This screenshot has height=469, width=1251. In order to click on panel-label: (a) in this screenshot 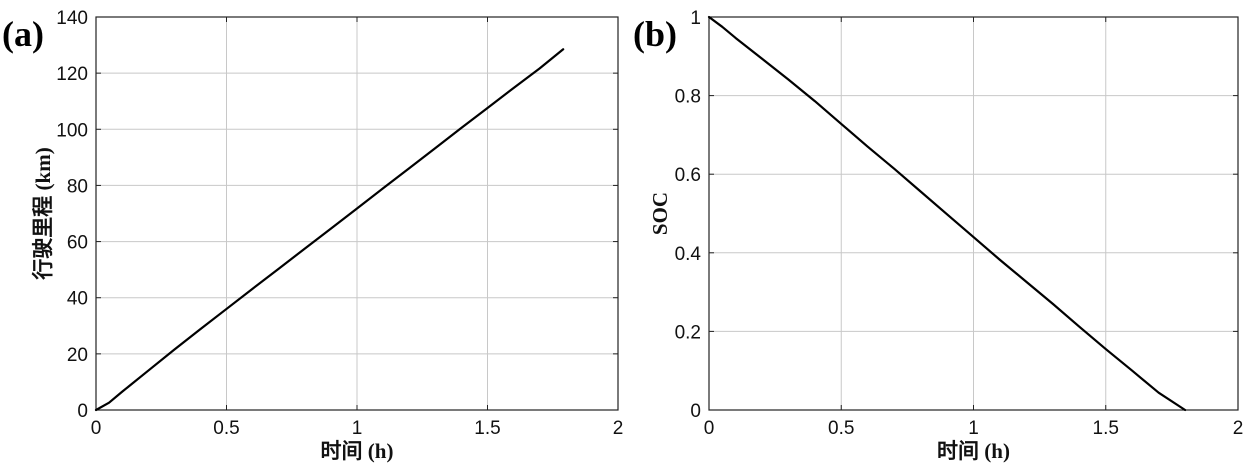, I will do `click(23, 34)`.